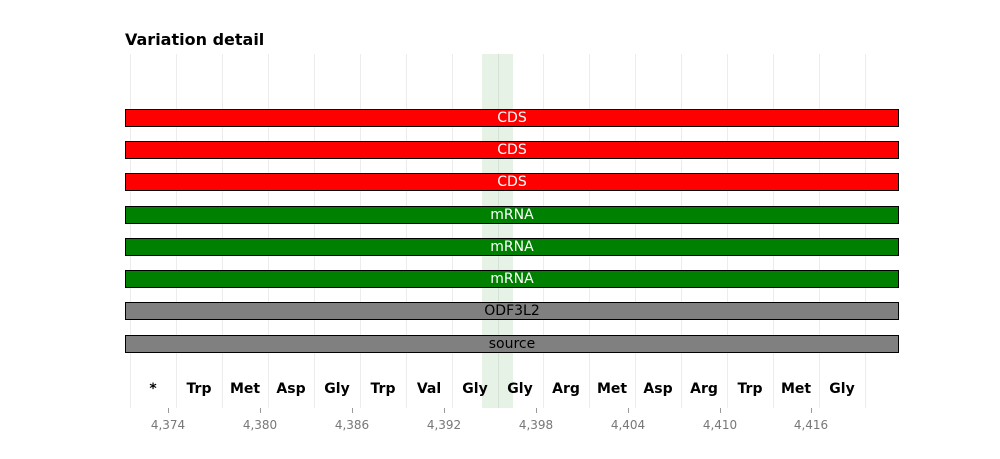 Image resolution: width=1000 pixels, height=459 pixels. Describe the element at coordinates (811, 425) in the screenshot. I see `axis-tick-label: 4,416` at that location.